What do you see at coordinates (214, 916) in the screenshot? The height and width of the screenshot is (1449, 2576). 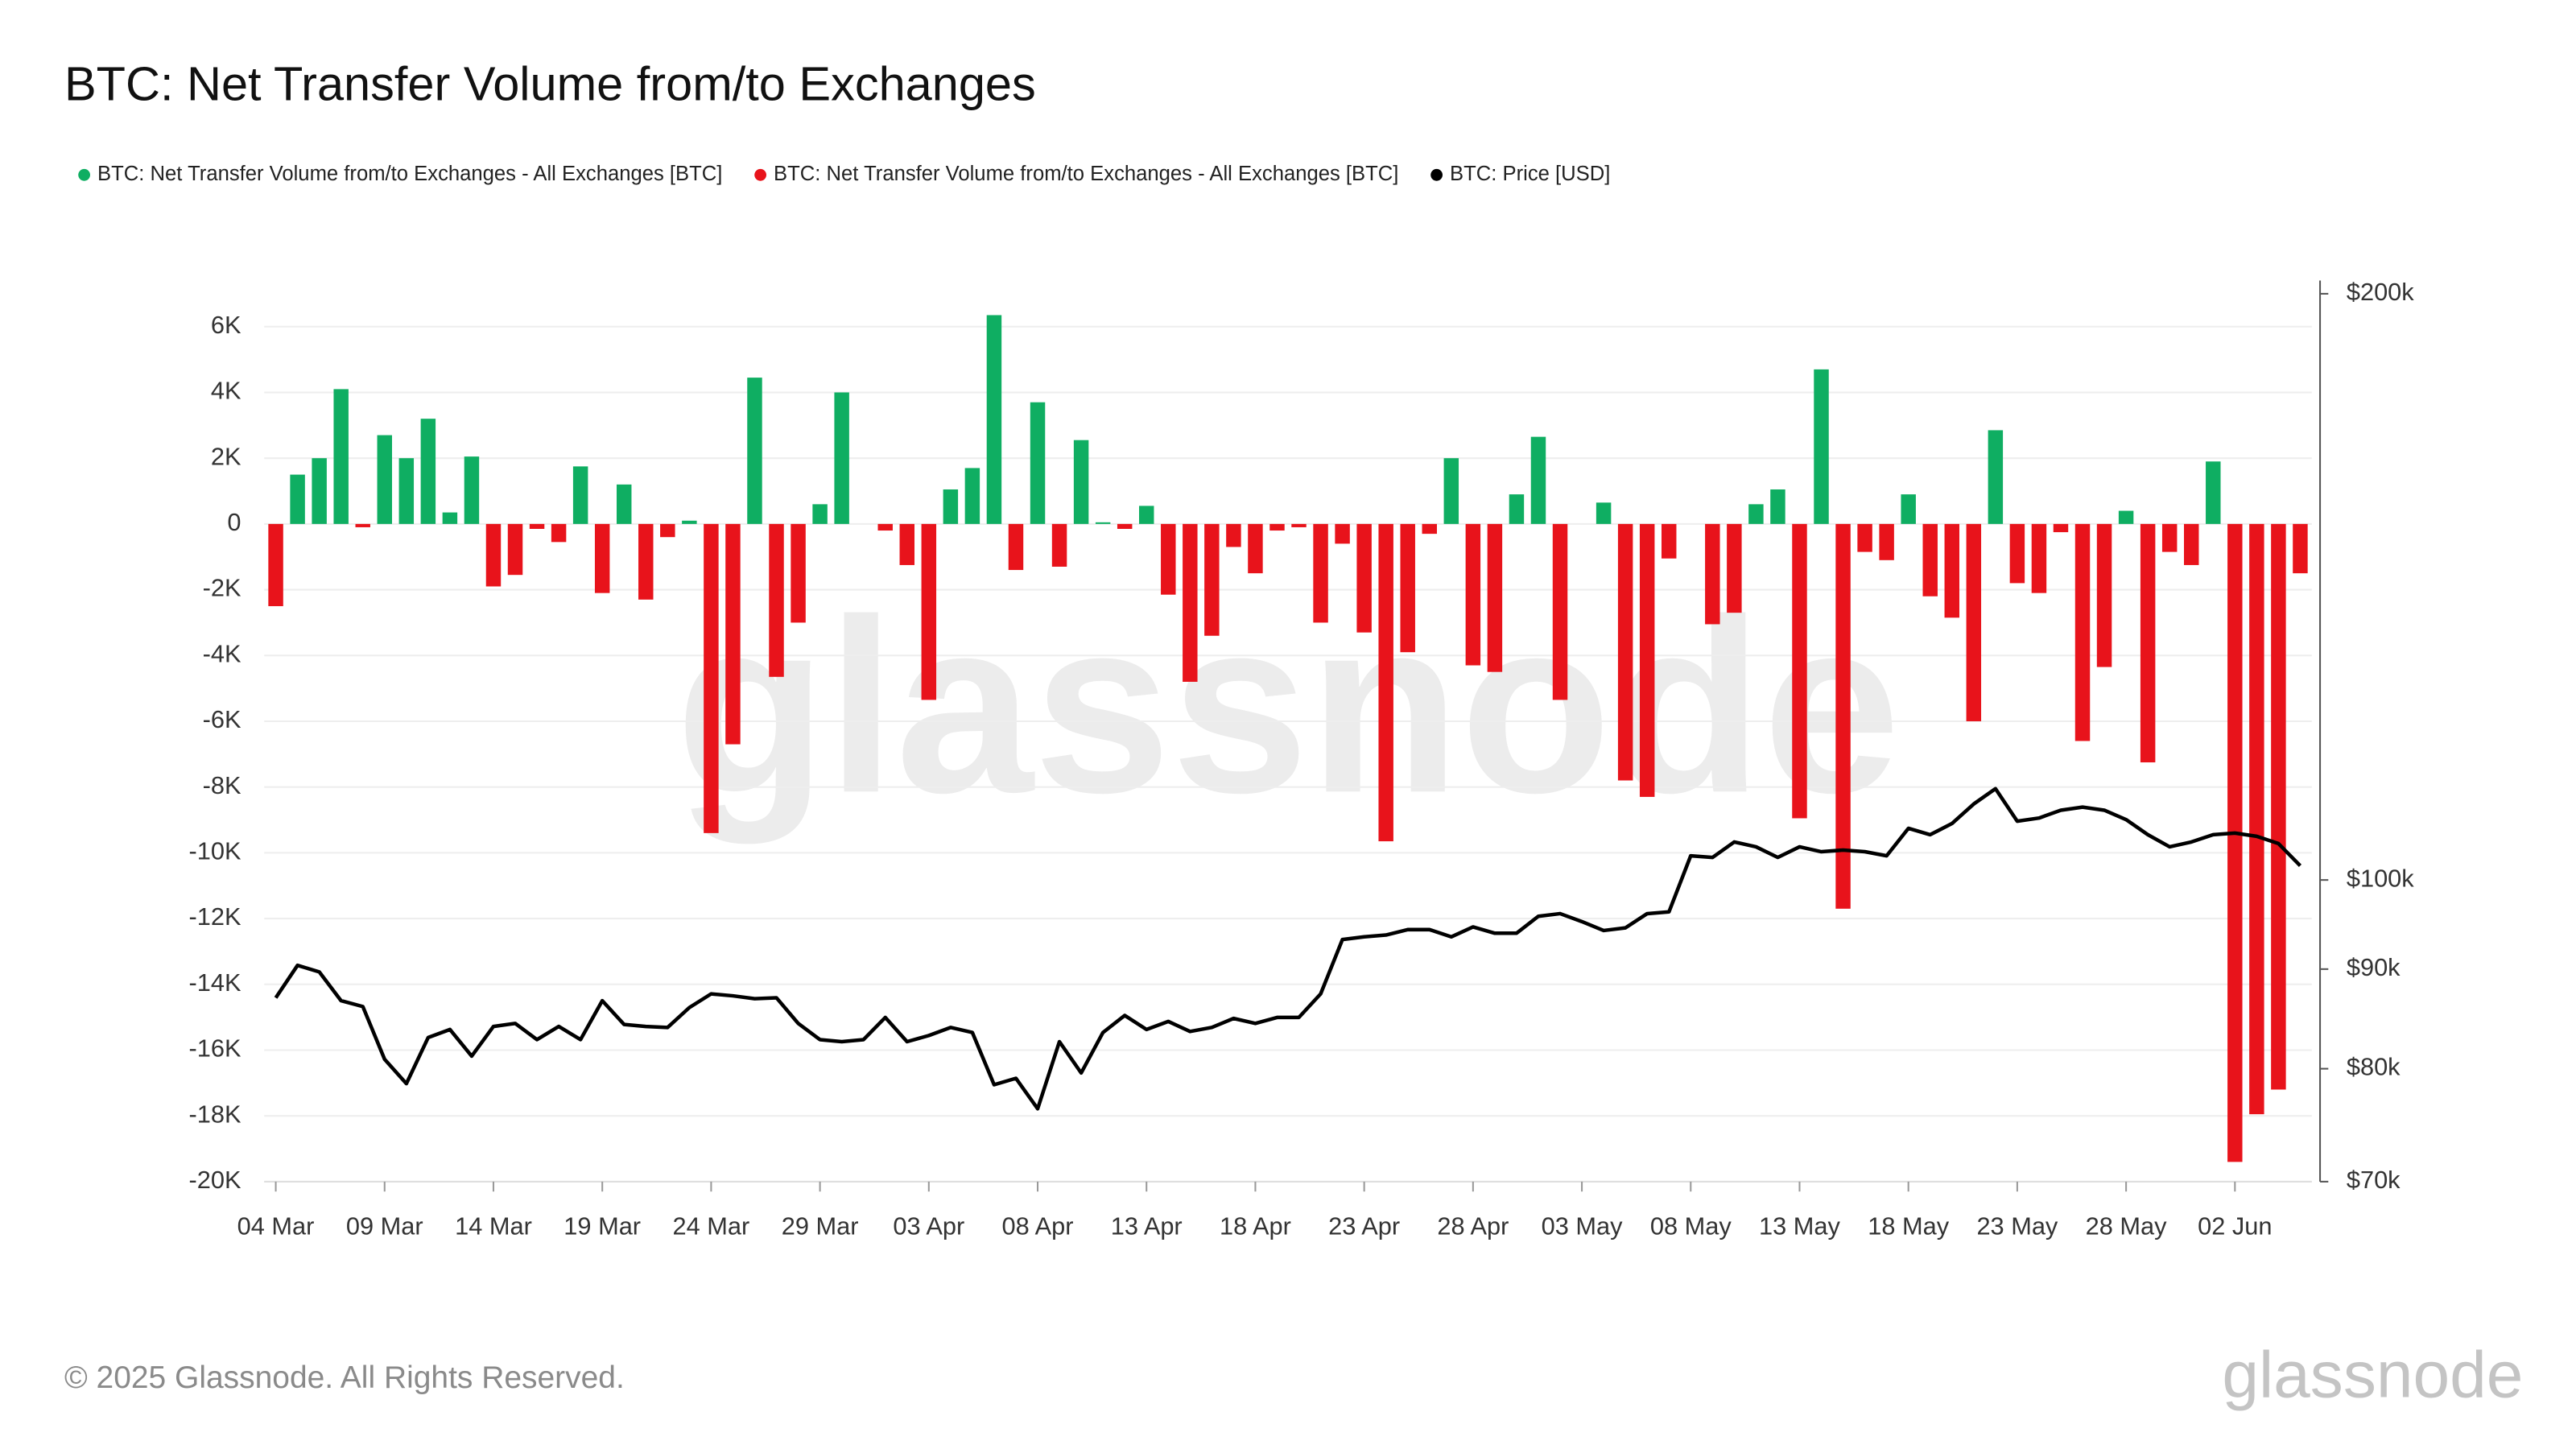 I see `y-tick-label: -12K` at bounding box center [214, 916].